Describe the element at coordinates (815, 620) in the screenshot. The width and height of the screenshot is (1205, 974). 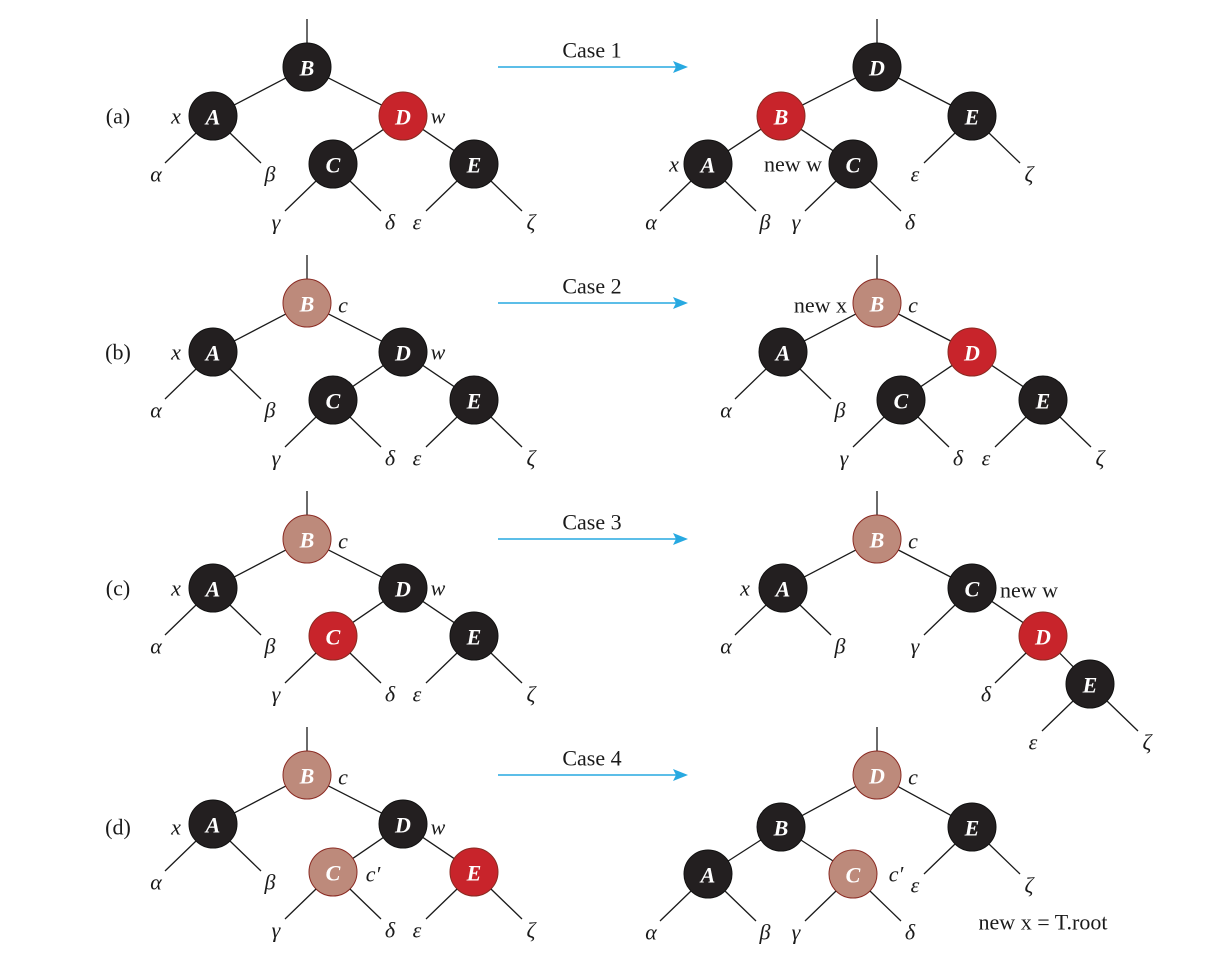
I see `c-after-subtree-beta-edge` at that location.